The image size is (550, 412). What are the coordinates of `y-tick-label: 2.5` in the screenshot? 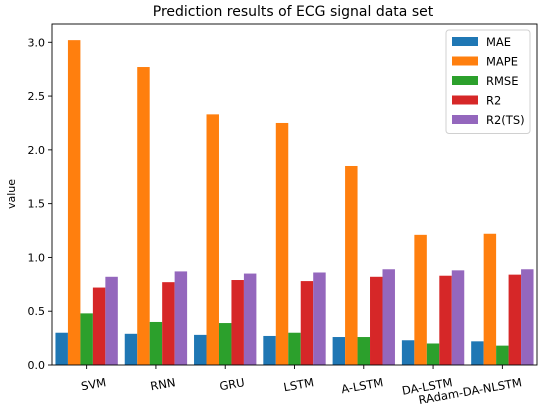 It's located at (37, 96).